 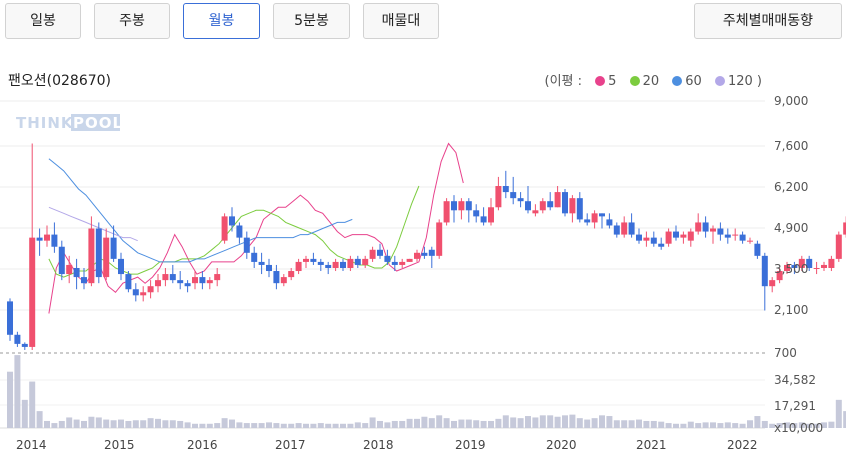 What do you see at coordinates (791, 101) in the screenshot?
I see `price-tick-label: 9,000` at bounding box center [791, 101].